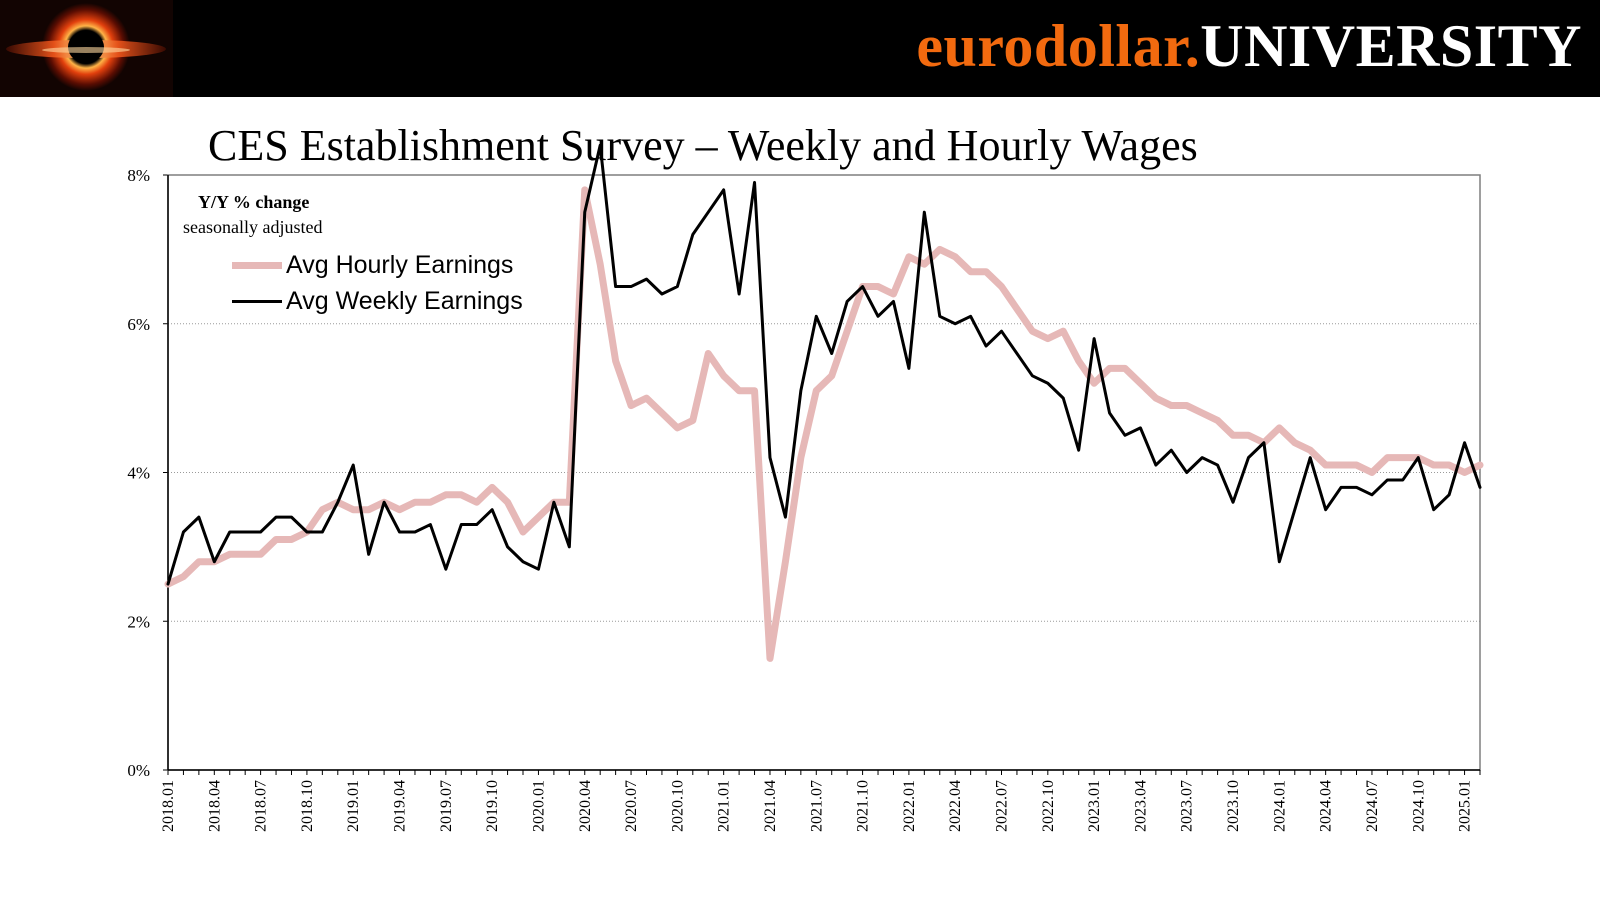 The height and width of the screenshot is (900, 1600). Describe the element at coordinates (404, 300) in the screenshot. I see `legend-label-weekly: Avg Weekly Earnings` at that location.